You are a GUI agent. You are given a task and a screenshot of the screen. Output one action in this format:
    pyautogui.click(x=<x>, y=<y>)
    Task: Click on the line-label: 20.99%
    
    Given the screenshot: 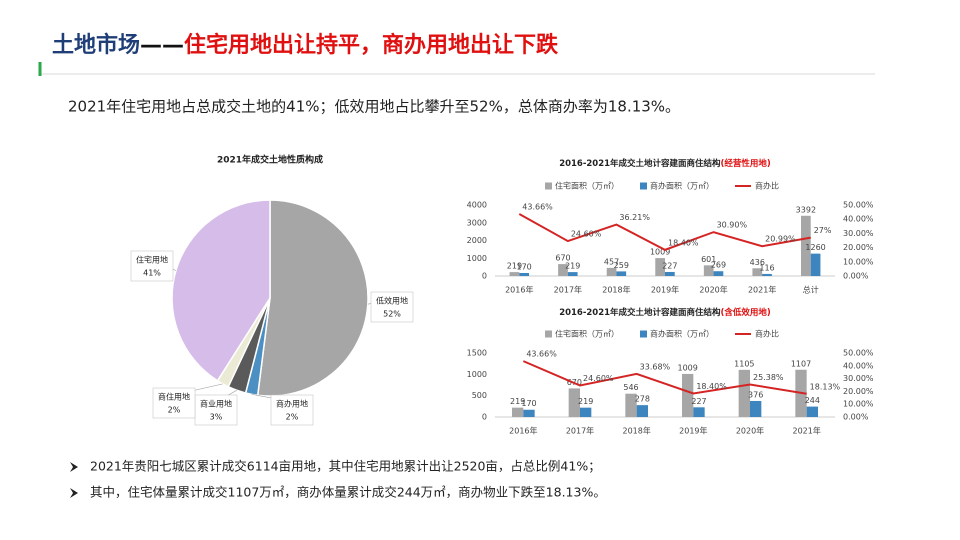 What is the action you would take?
    pyautogui.click(x=780, y=239)
    